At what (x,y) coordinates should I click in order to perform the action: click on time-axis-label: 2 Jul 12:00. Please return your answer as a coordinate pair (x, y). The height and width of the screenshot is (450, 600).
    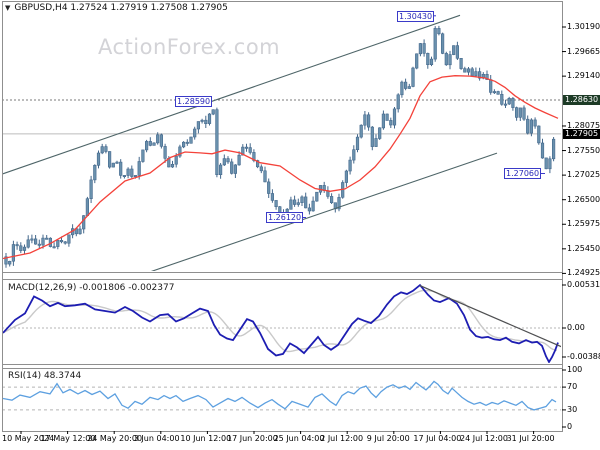
    Looking at the image, I should click on (342, 438).